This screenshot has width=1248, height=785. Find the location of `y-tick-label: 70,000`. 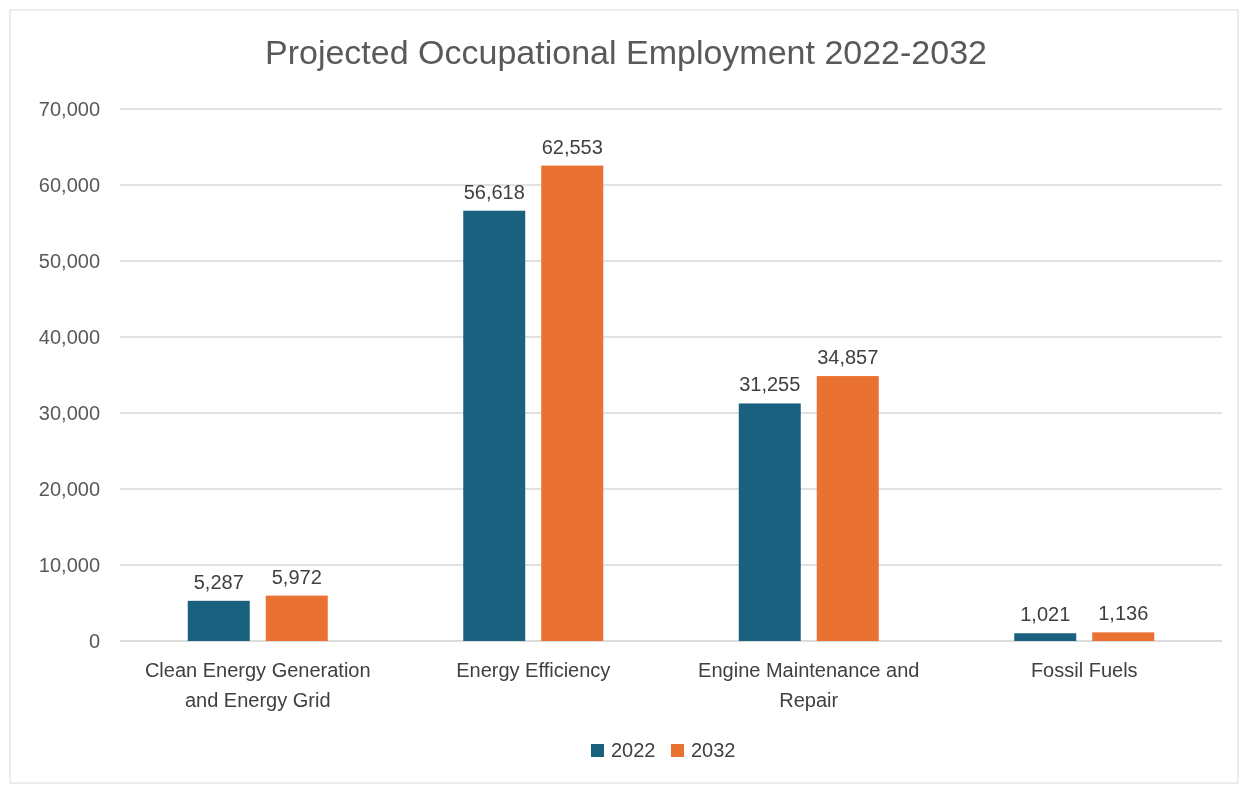

y-tick-label: 70,000 is located at coordinates (69, 109).